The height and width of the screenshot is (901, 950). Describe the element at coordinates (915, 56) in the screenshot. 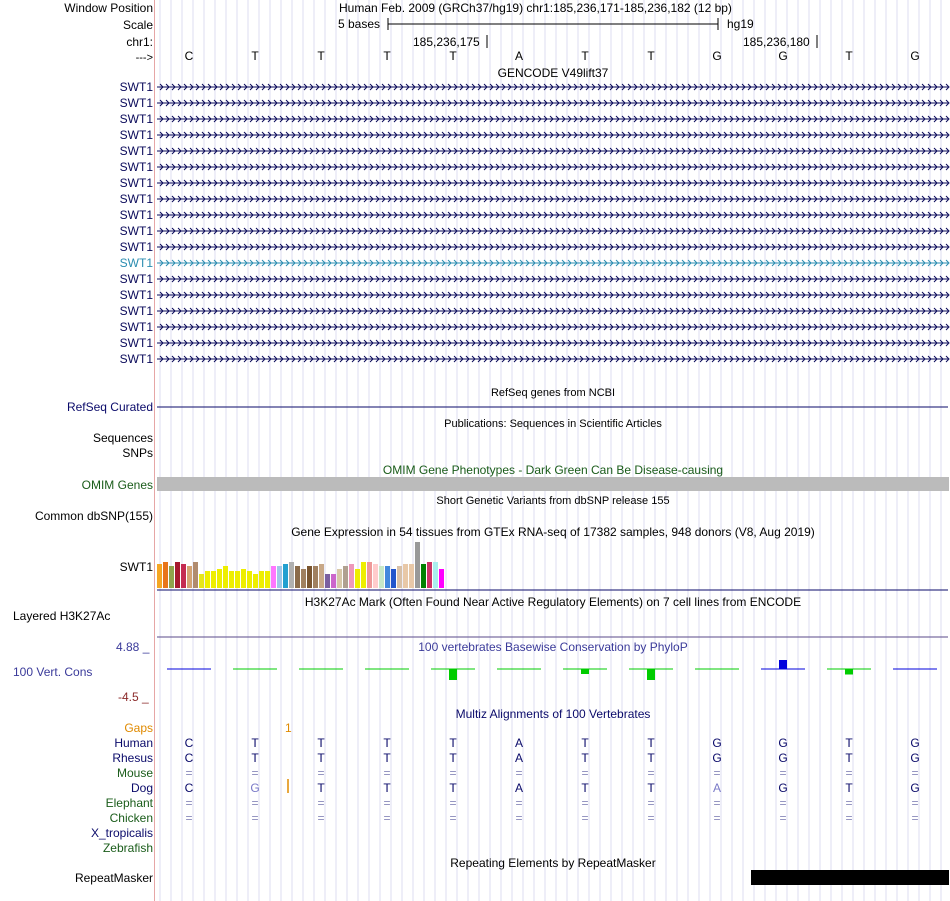

I see `sequence-base: G` at that location.